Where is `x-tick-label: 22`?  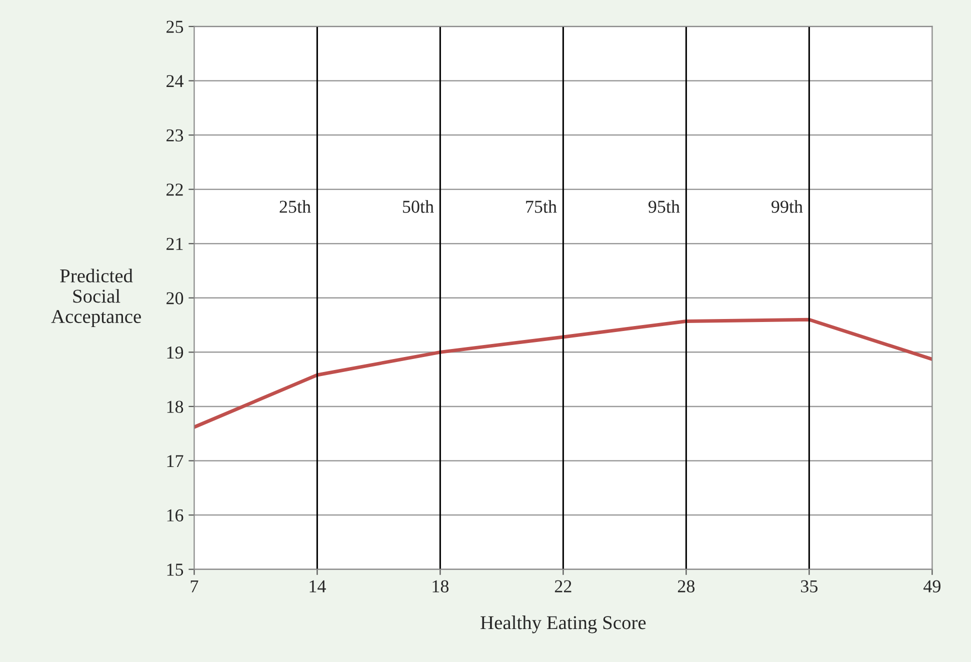
x-tick-label: 22 is located at coordinates (563, 586).